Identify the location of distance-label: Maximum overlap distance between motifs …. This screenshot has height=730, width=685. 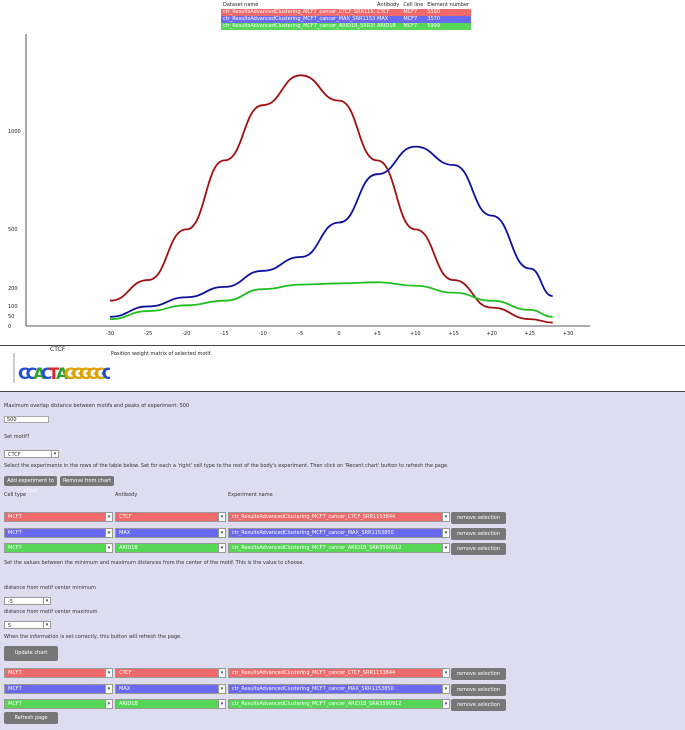
(97, 406).